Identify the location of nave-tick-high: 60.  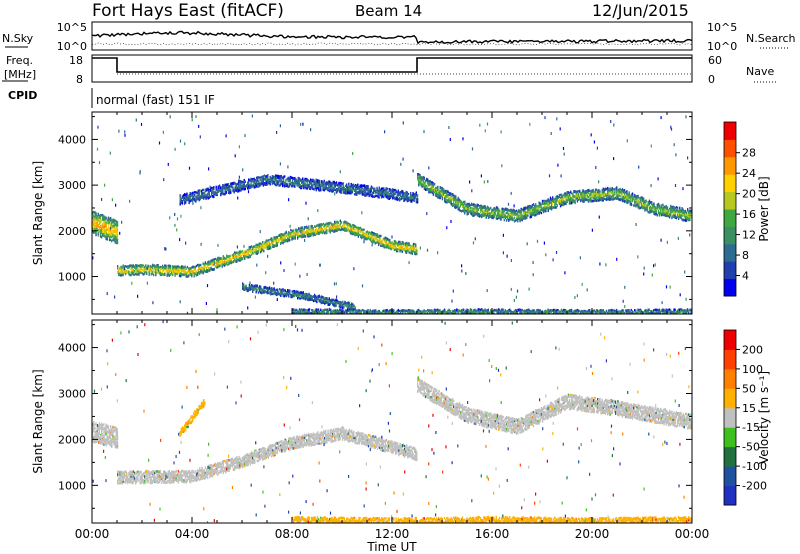
(715, 60).